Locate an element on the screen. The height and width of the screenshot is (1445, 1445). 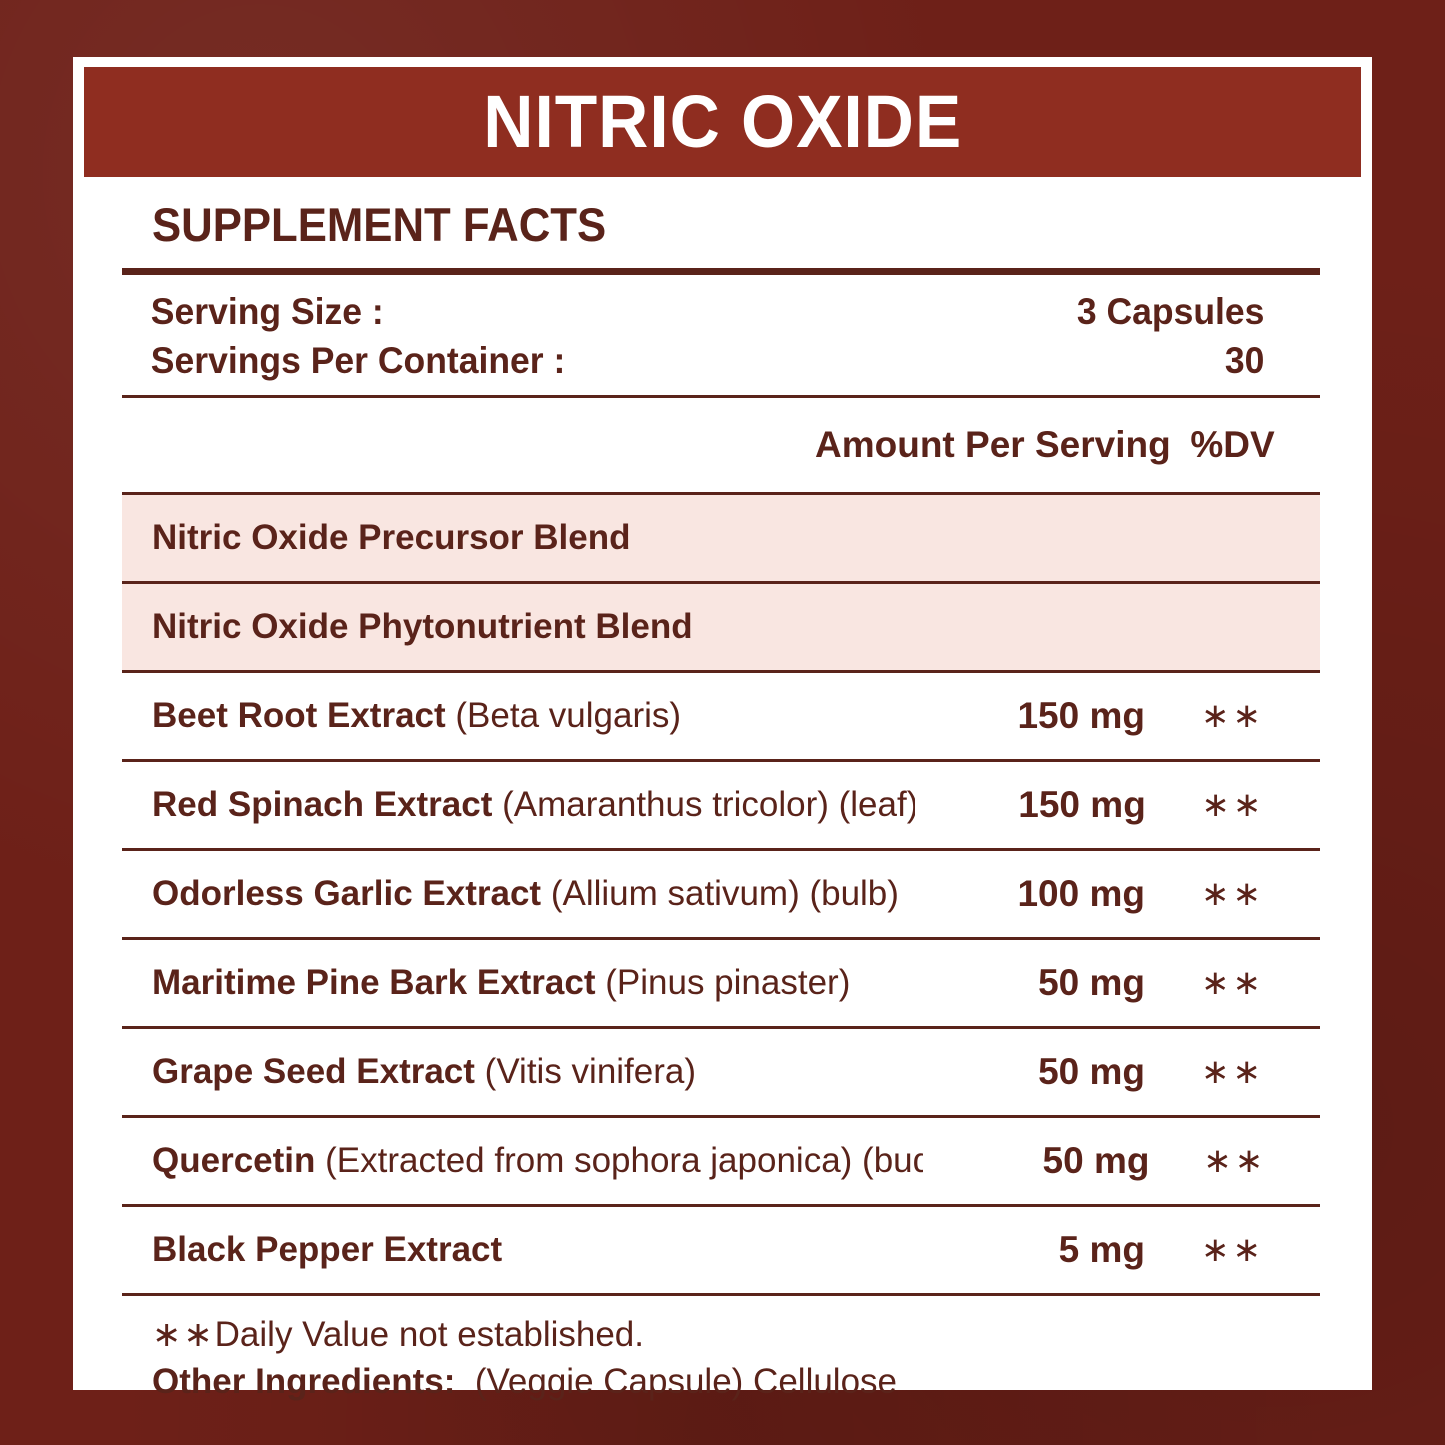
serving-size-value: 3 Capsules is located at coordinates (1170, 311).